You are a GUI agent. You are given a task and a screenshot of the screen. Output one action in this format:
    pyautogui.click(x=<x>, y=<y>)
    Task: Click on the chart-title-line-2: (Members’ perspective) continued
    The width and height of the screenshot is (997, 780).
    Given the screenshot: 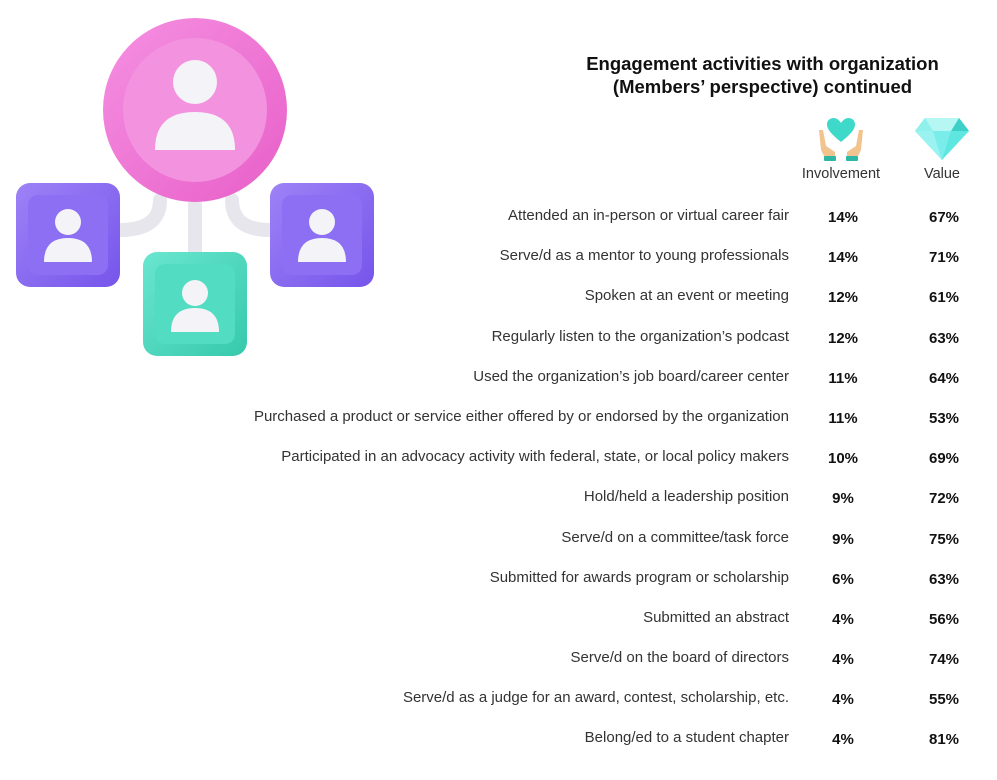 What is the action you would take?
    pyautogui.click(x=762, y=86)
    